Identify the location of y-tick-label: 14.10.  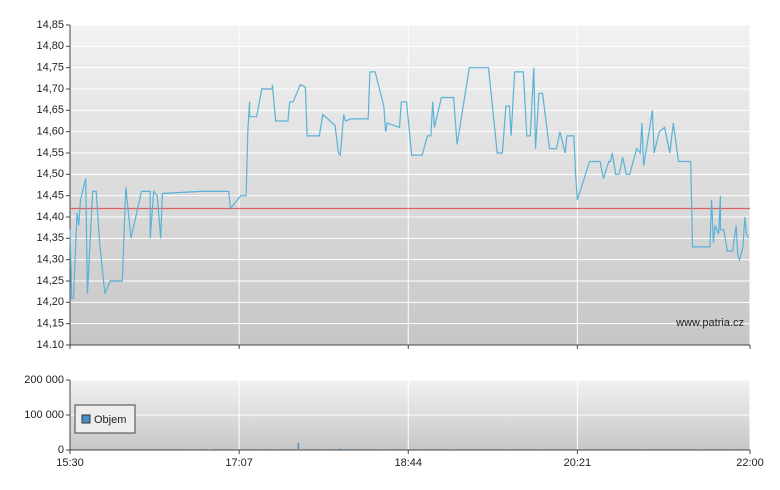
(50, 345).